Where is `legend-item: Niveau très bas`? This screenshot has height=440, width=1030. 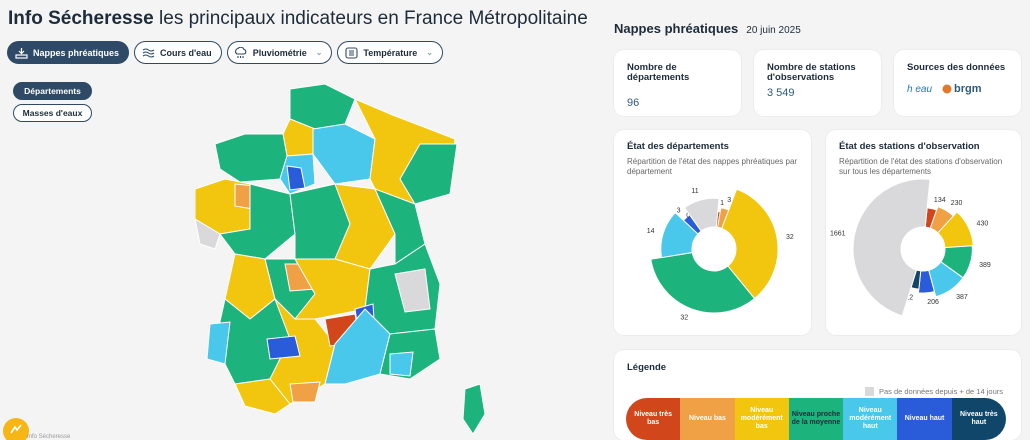
legend-item: Niveau très bas is located at coordinates (653, 419).